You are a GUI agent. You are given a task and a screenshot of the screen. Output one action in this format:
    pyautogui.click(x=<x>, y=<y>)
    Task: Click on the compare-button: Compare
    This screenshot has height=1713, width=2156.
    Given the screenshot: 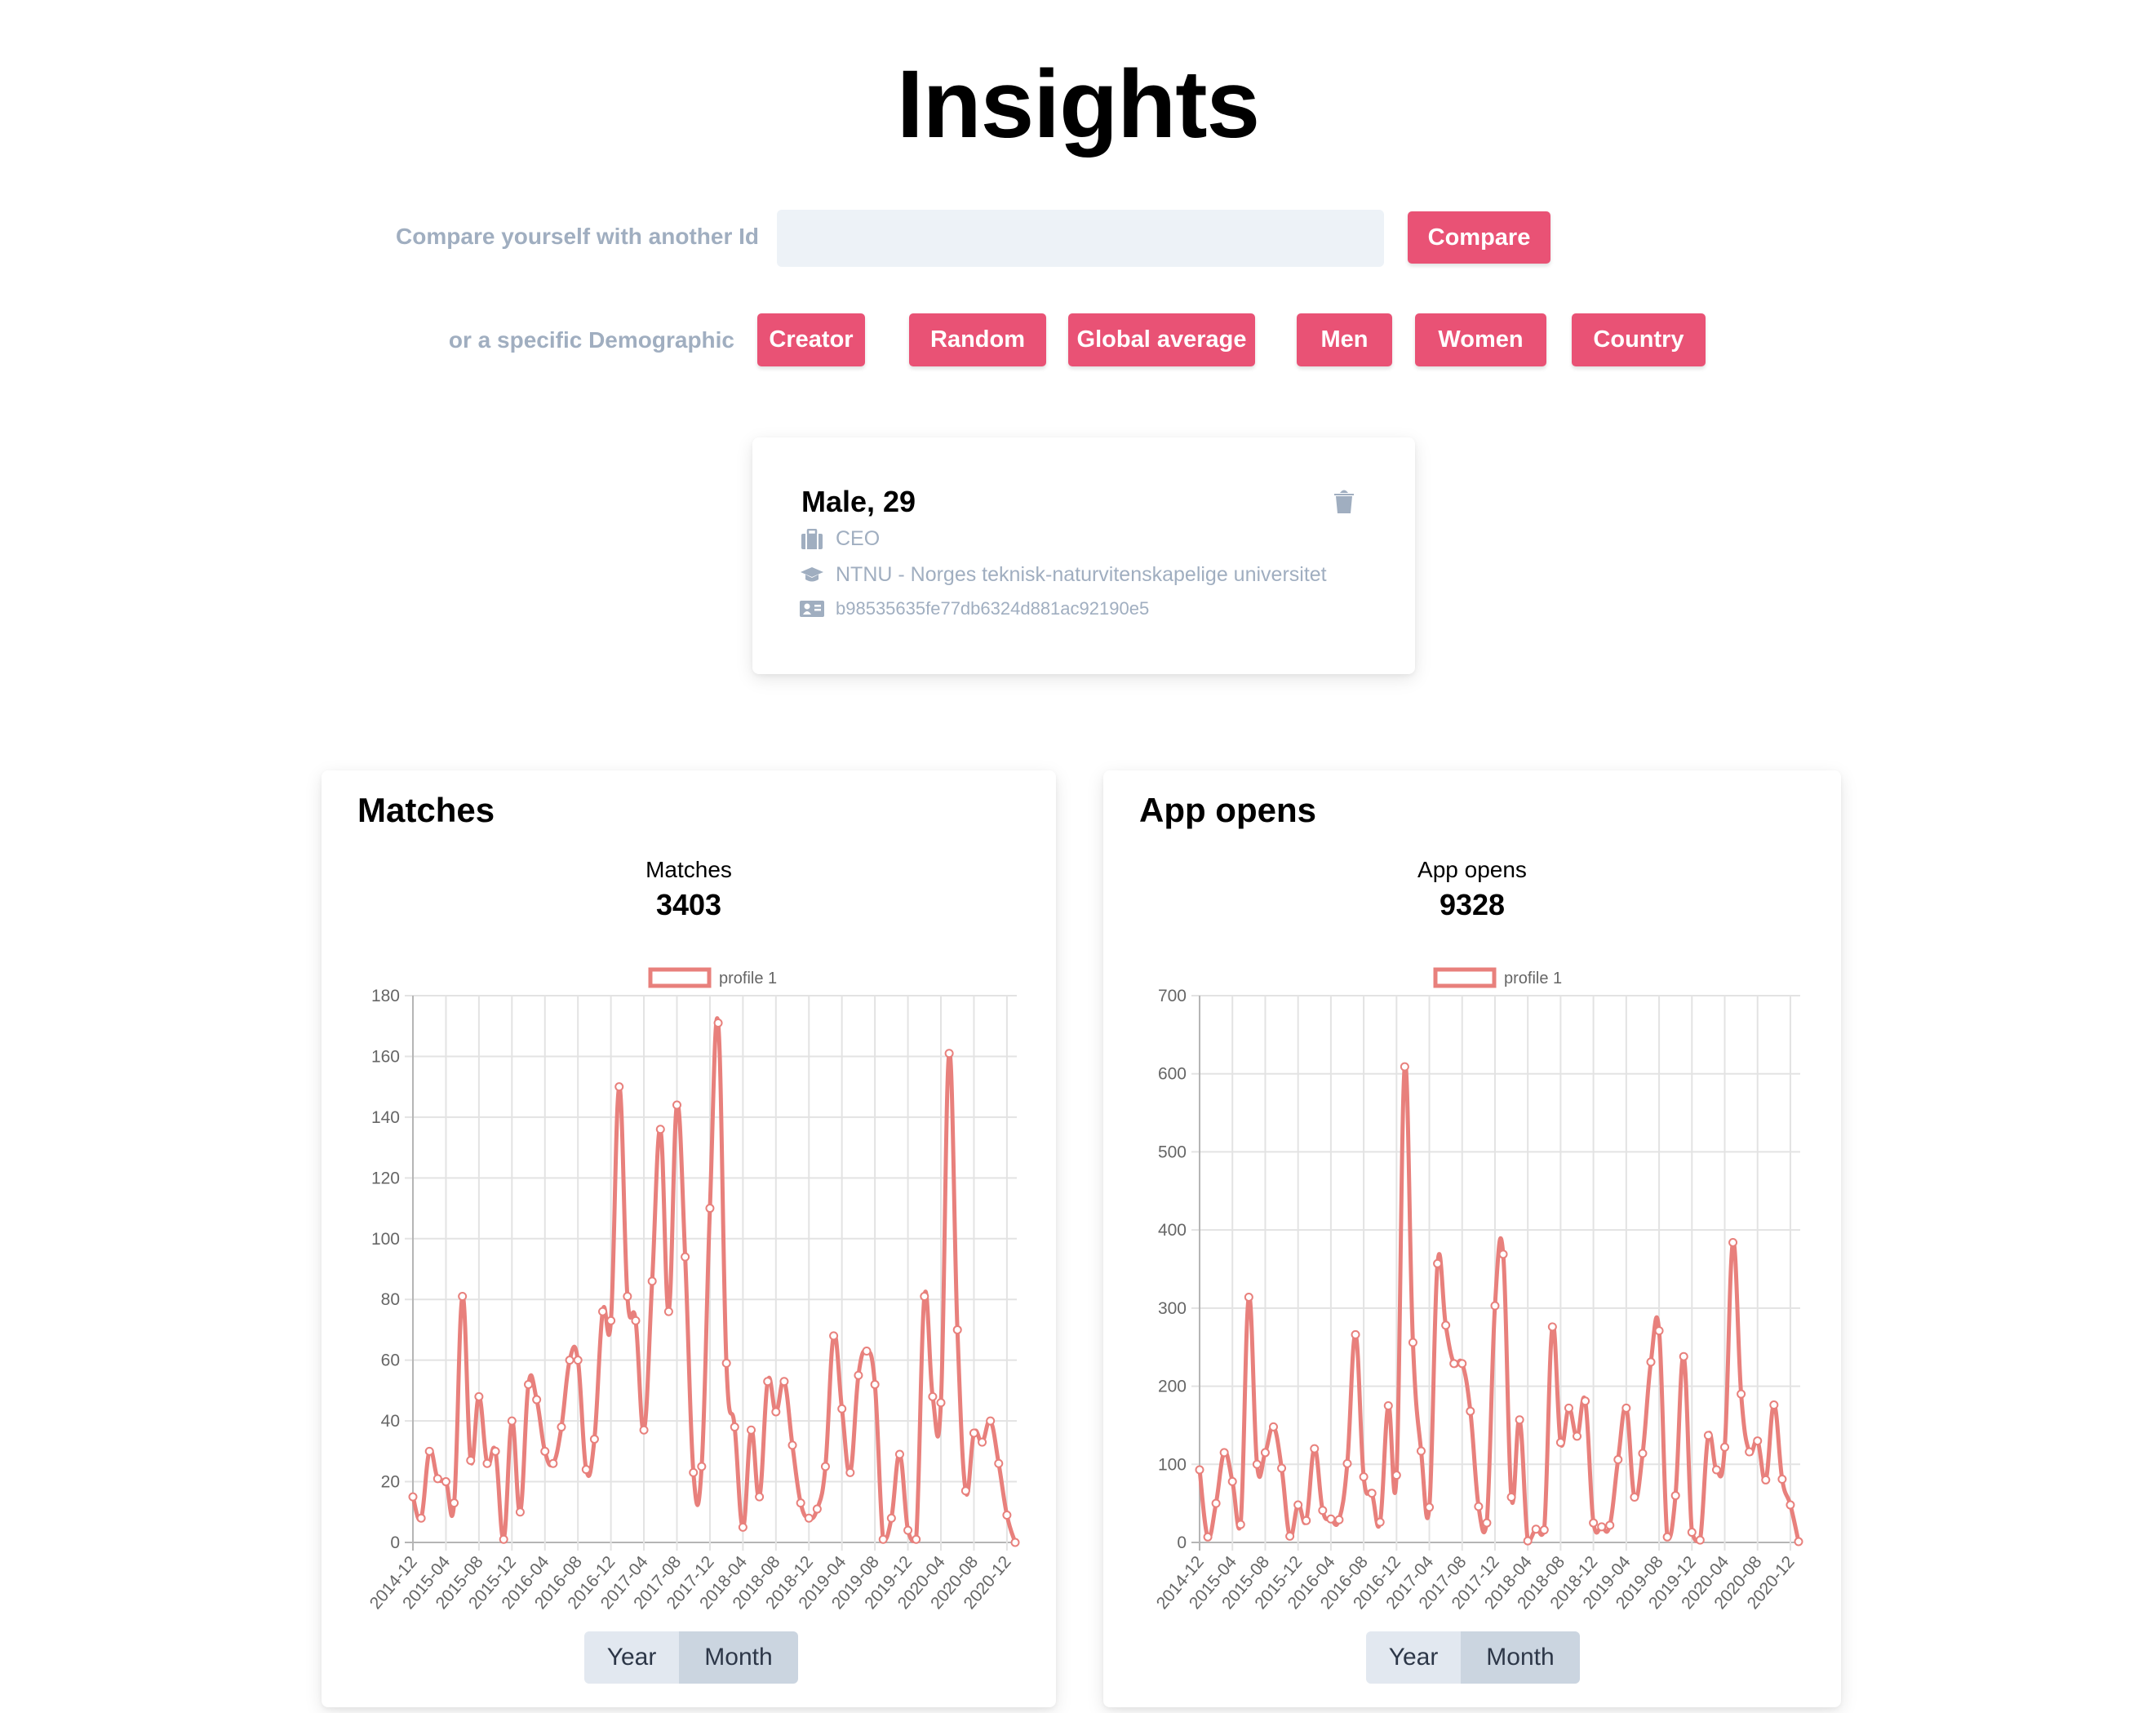 What is the action you would take?
    pyautogui.click(x=1479, y=237)
    